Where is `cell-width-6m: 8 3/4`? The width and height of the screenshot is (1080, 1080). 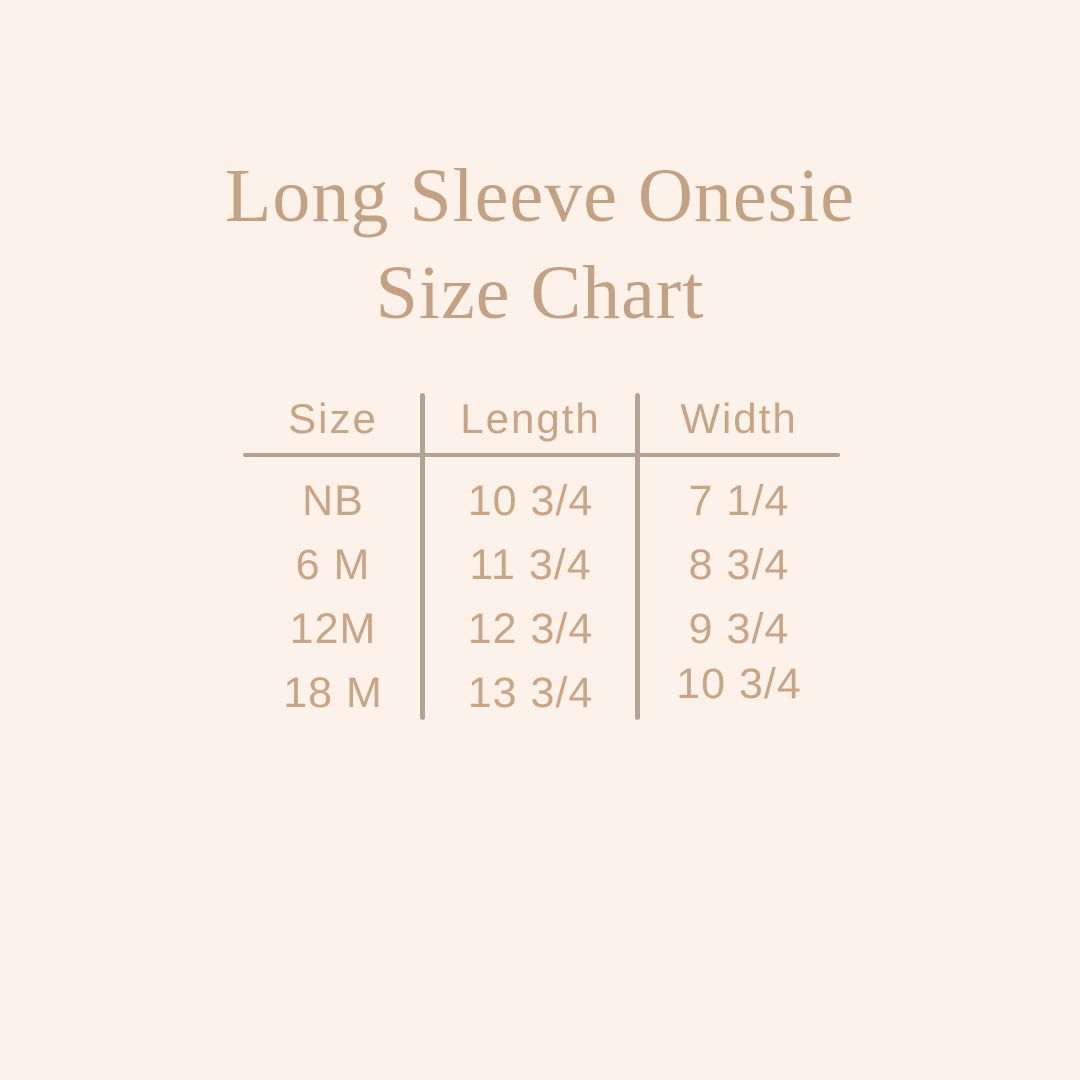 cell-width-6m: 8 3/4 is located at coordinates (739, 564).